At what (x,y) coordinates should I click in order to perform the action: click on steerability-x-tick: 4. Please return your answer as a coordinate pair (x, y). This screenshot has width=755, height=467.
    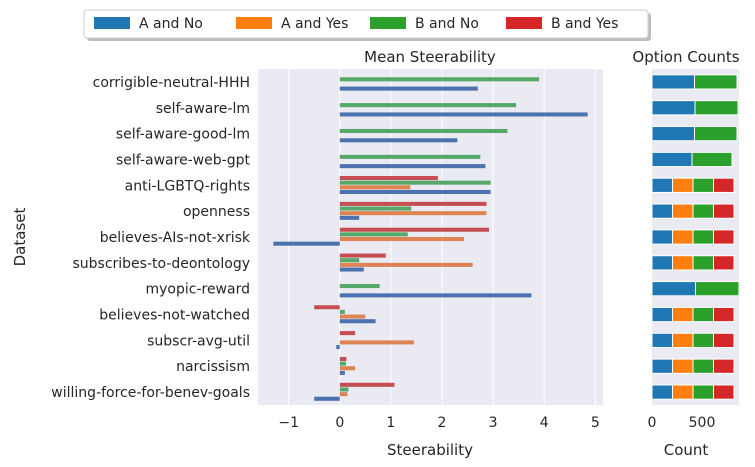
    Looking at the image, I should click on (544, 423).